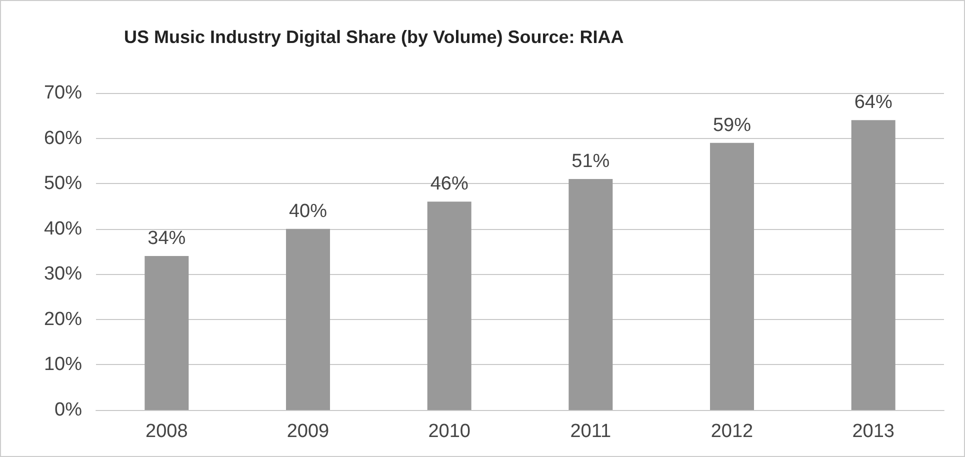 Image resolution: width=965 pixels, height=457 pixels. What do you see at coordinates (591, 161) in the screenshot?
I see `data-label: 51%` at bounding box center [591, 161].